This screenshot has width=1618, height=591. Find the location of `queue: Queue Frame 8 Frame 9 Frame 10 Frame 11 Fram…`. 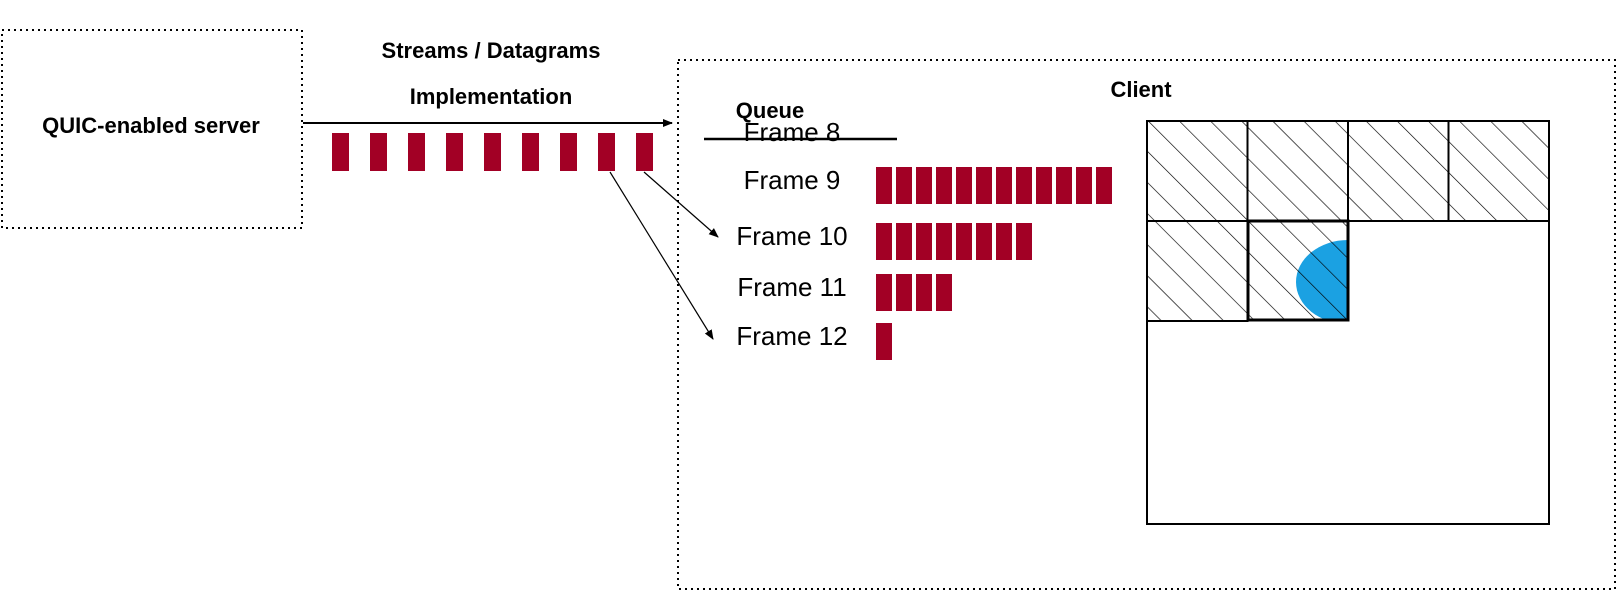

queue: Queue Frame 8 Frame 9 Frame 10 Frame 11 Fram… is located at coordinates (908, 229).